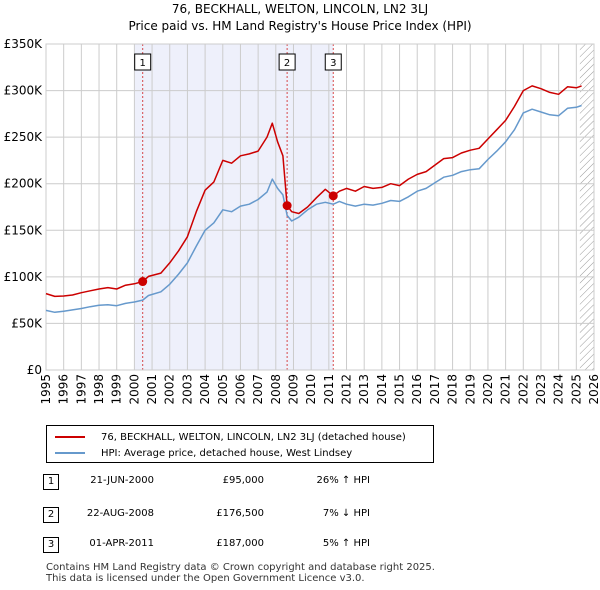  What do you see at coordinates (27, 323) in the screenshot?
I see `y-tick-label: £50K` at bounding box center [27, 323].